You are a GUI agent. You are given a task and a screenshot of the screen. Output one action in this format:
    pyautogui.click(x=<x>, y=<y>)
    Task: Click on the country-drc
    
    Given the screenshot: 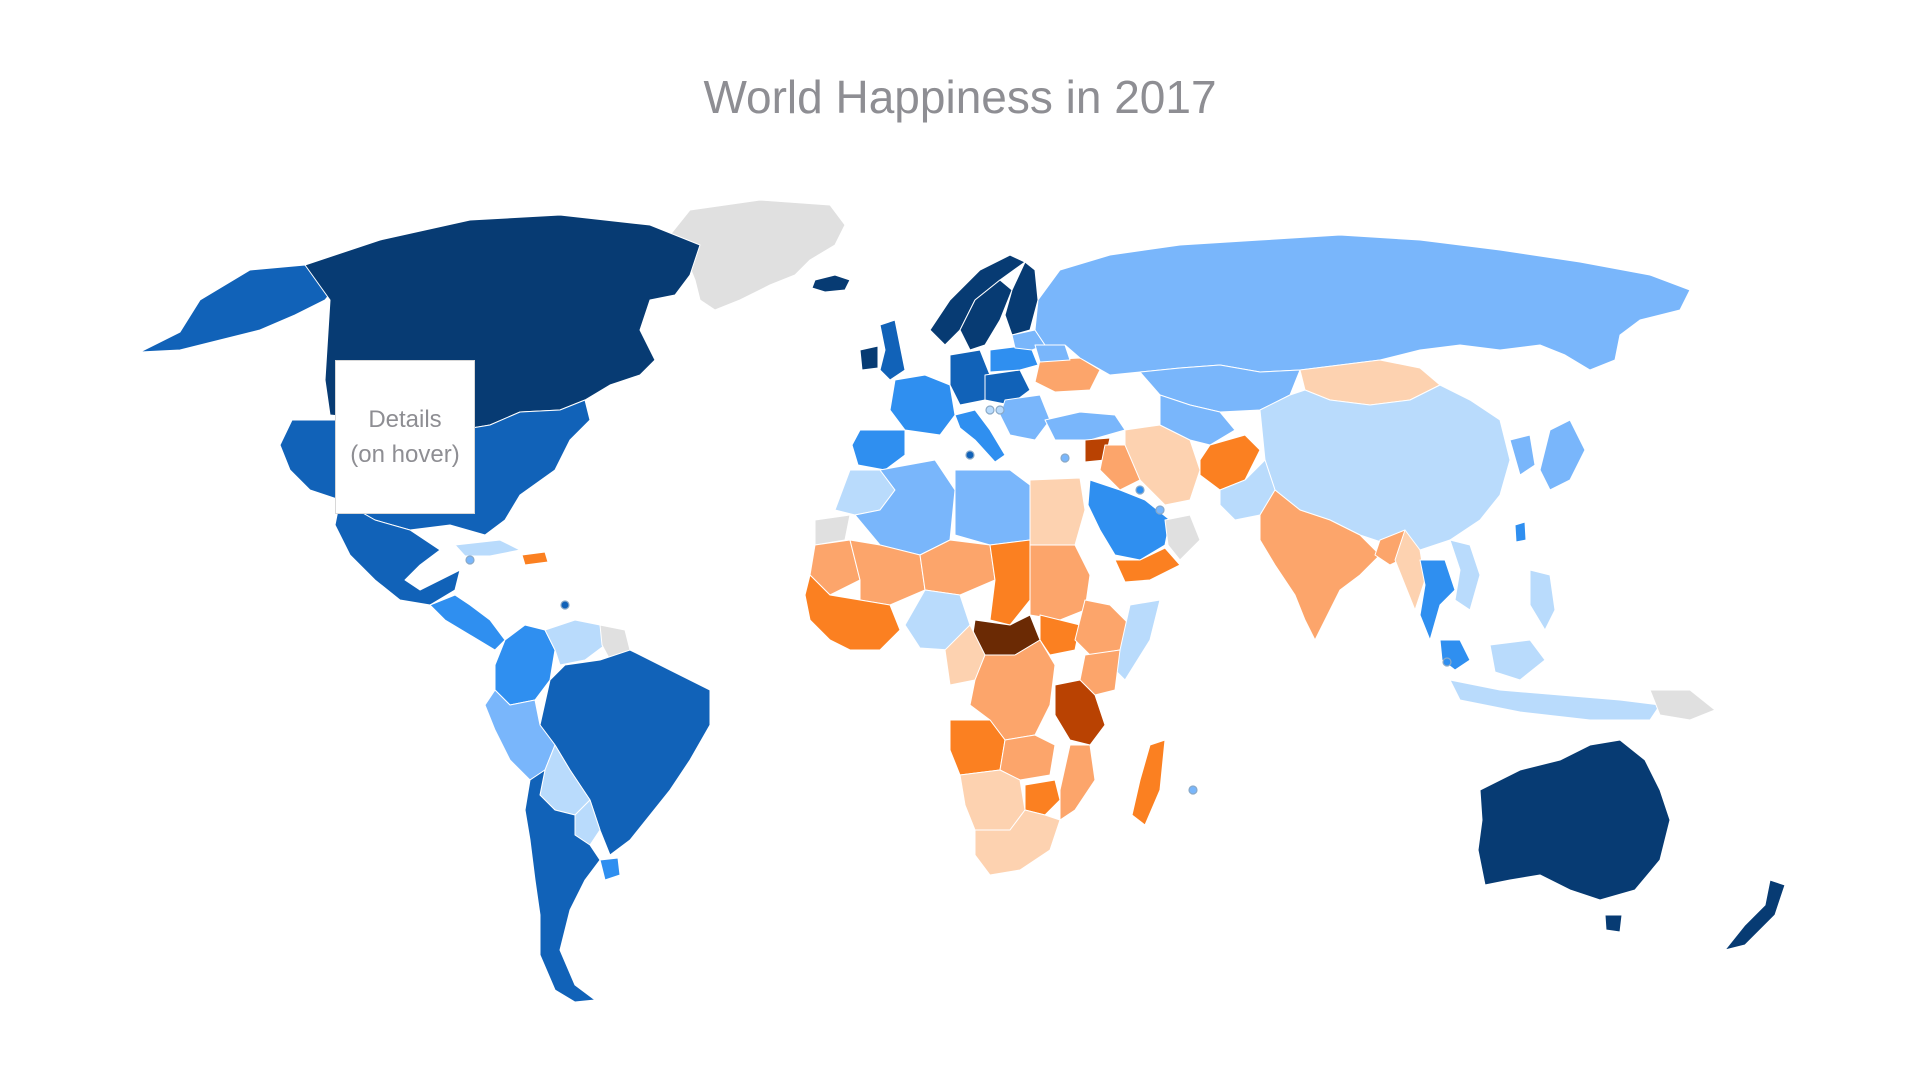 What is the action you would take?
    pyautogui.click(x=1012, y=690)
    